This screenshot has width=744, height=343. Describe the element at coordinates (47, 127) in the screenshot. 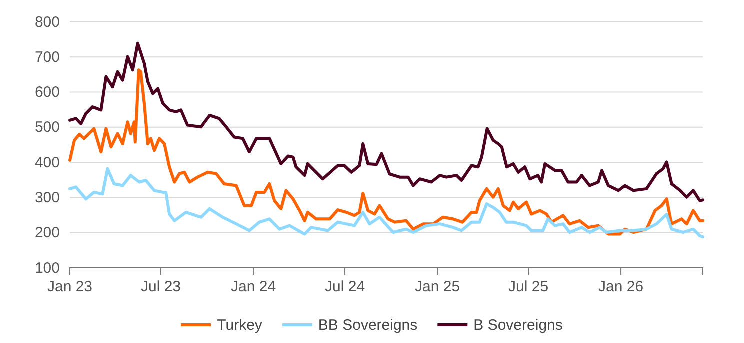

I see `y-tick-label: 500` at that location.